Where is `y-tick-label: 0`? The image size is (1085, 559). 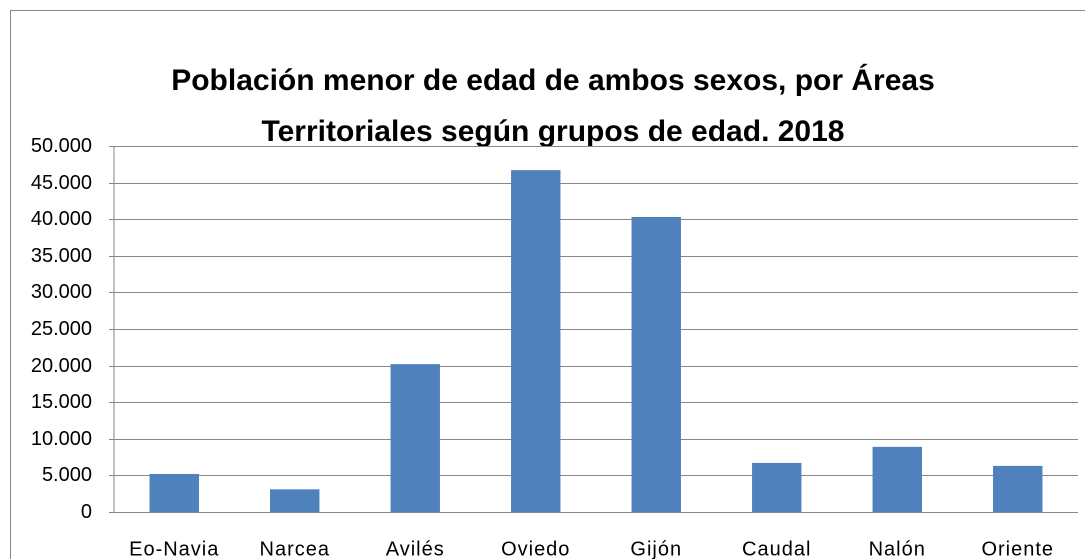 y-tick-label: 0 is located at coordinates (86, 512).